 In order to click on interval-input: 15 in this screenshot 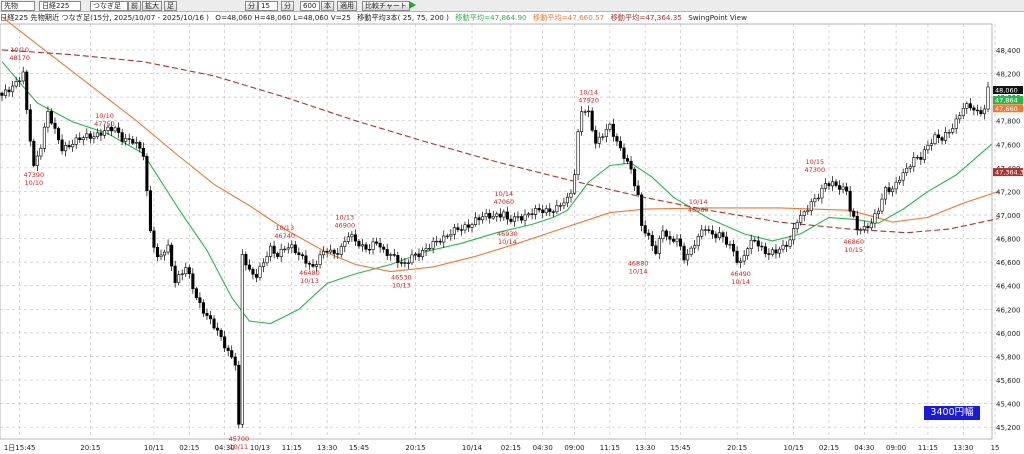, I will do `click(268, 6)`.